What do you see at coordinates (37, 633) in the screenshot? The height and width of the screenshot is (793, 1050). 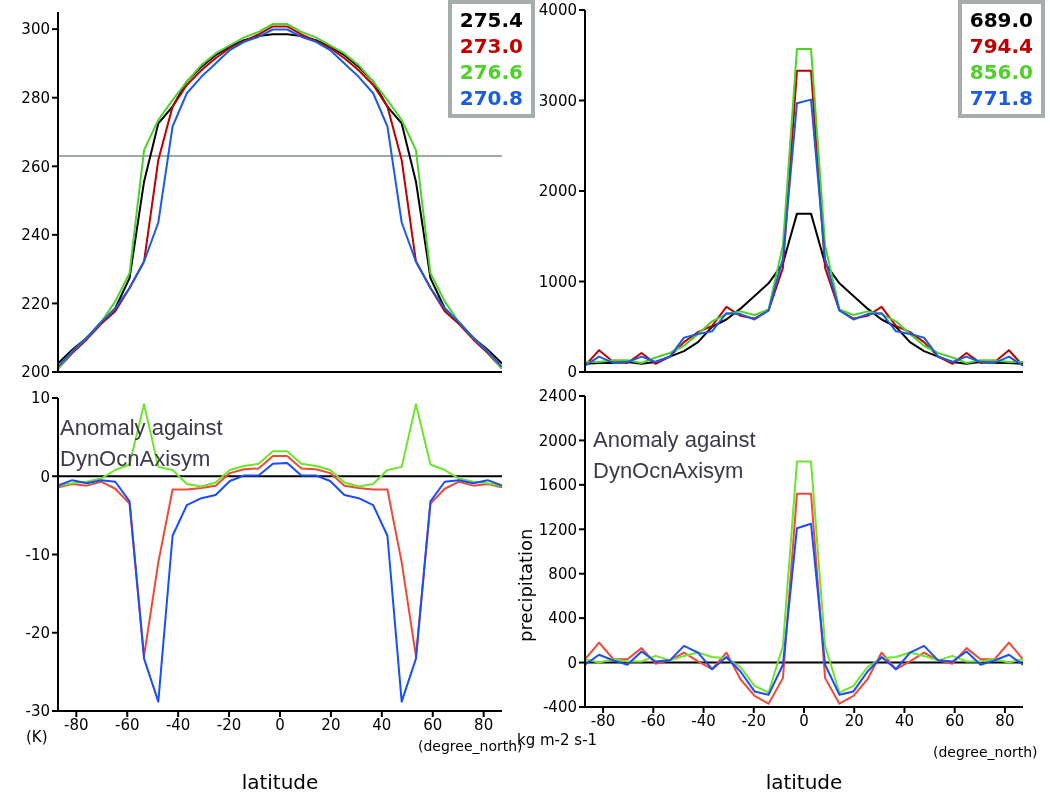 I see `y-tick-label: -20` at bounding box center [37, 633].